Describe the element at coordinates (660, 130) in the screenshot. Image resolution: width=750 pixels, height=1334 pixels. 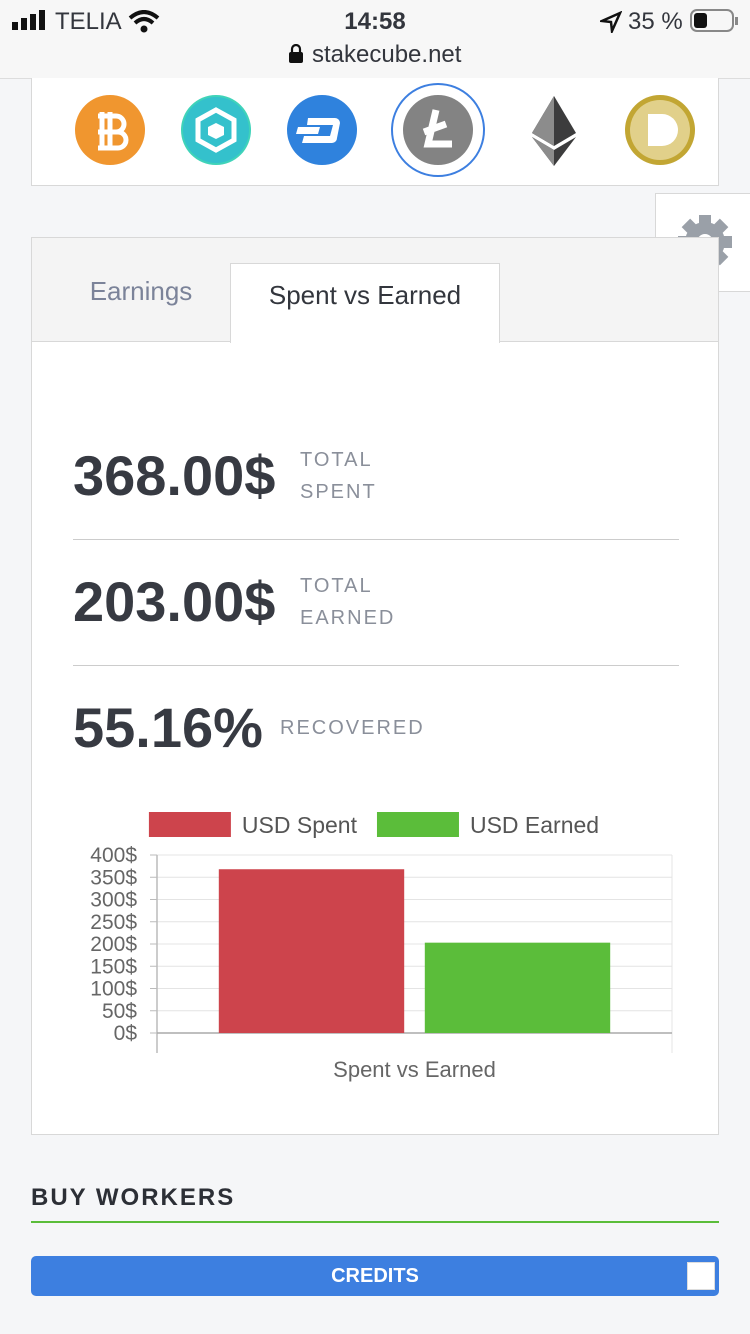
I see `coin-doge` at that location.